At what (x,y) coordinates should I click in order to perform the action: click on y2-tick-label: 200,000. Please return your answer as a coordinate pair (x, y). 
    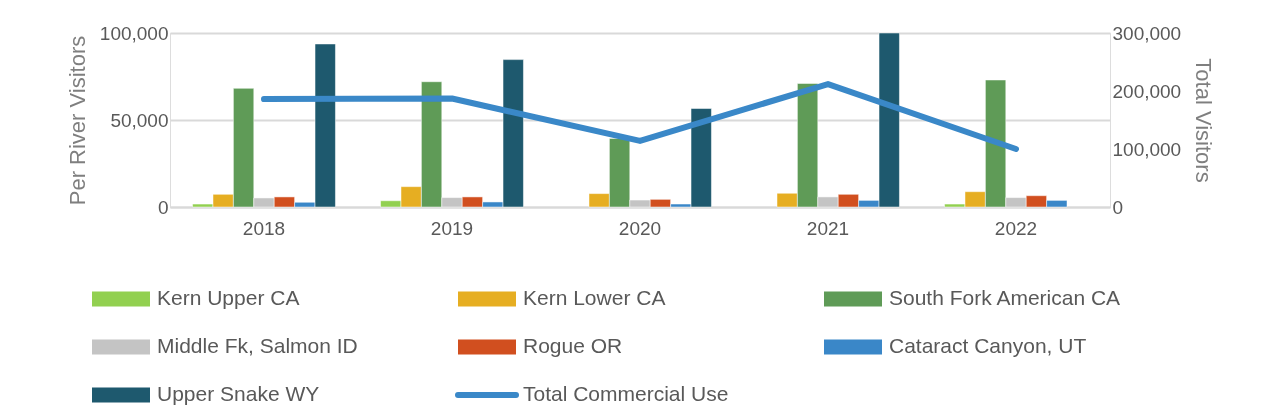
    Looking at the image, I should click on (1147, 91).